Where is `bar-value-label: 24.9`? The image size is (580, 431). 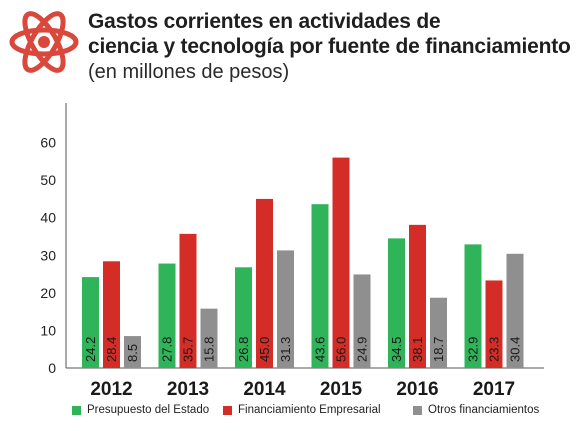 bar-value-label: 24.9 is located at coordinates (362, 349).